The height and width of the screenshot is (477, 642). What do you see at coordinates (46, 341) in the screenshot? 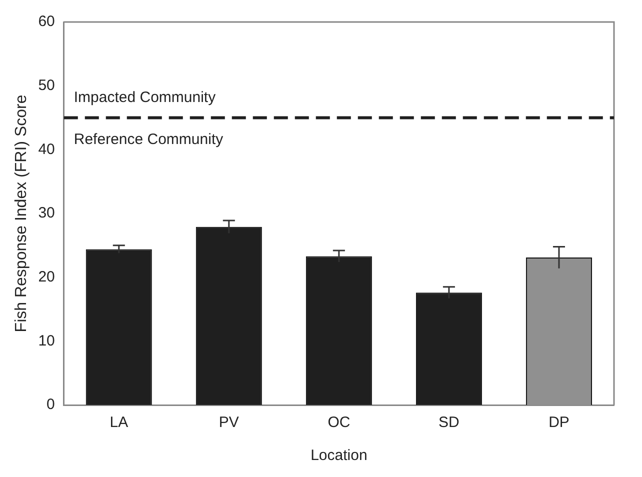
I see `y-tick-label: 10` at bounding box center [46, 341].